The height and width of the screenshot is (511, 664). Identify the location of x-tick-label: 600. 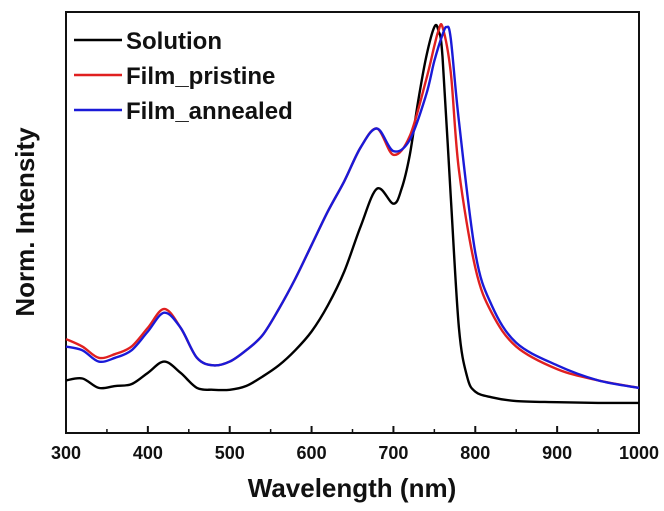
(312, 453).